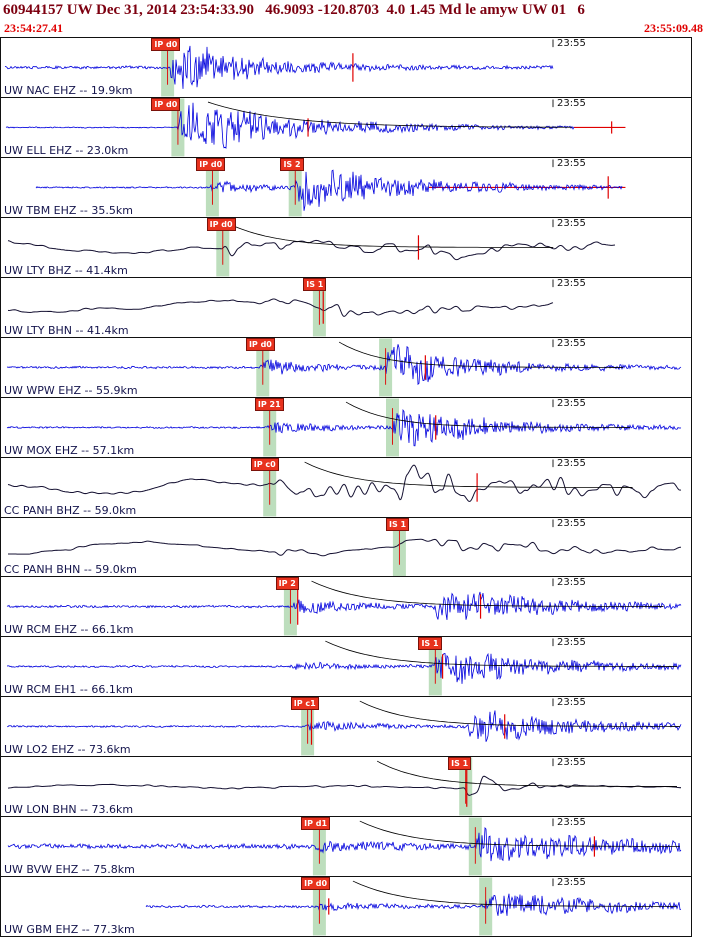 The width and height of the screenshot is (707, 938). I want to click on station-label: CC PANH BHZ -- 59.0km, so click(70, 510).